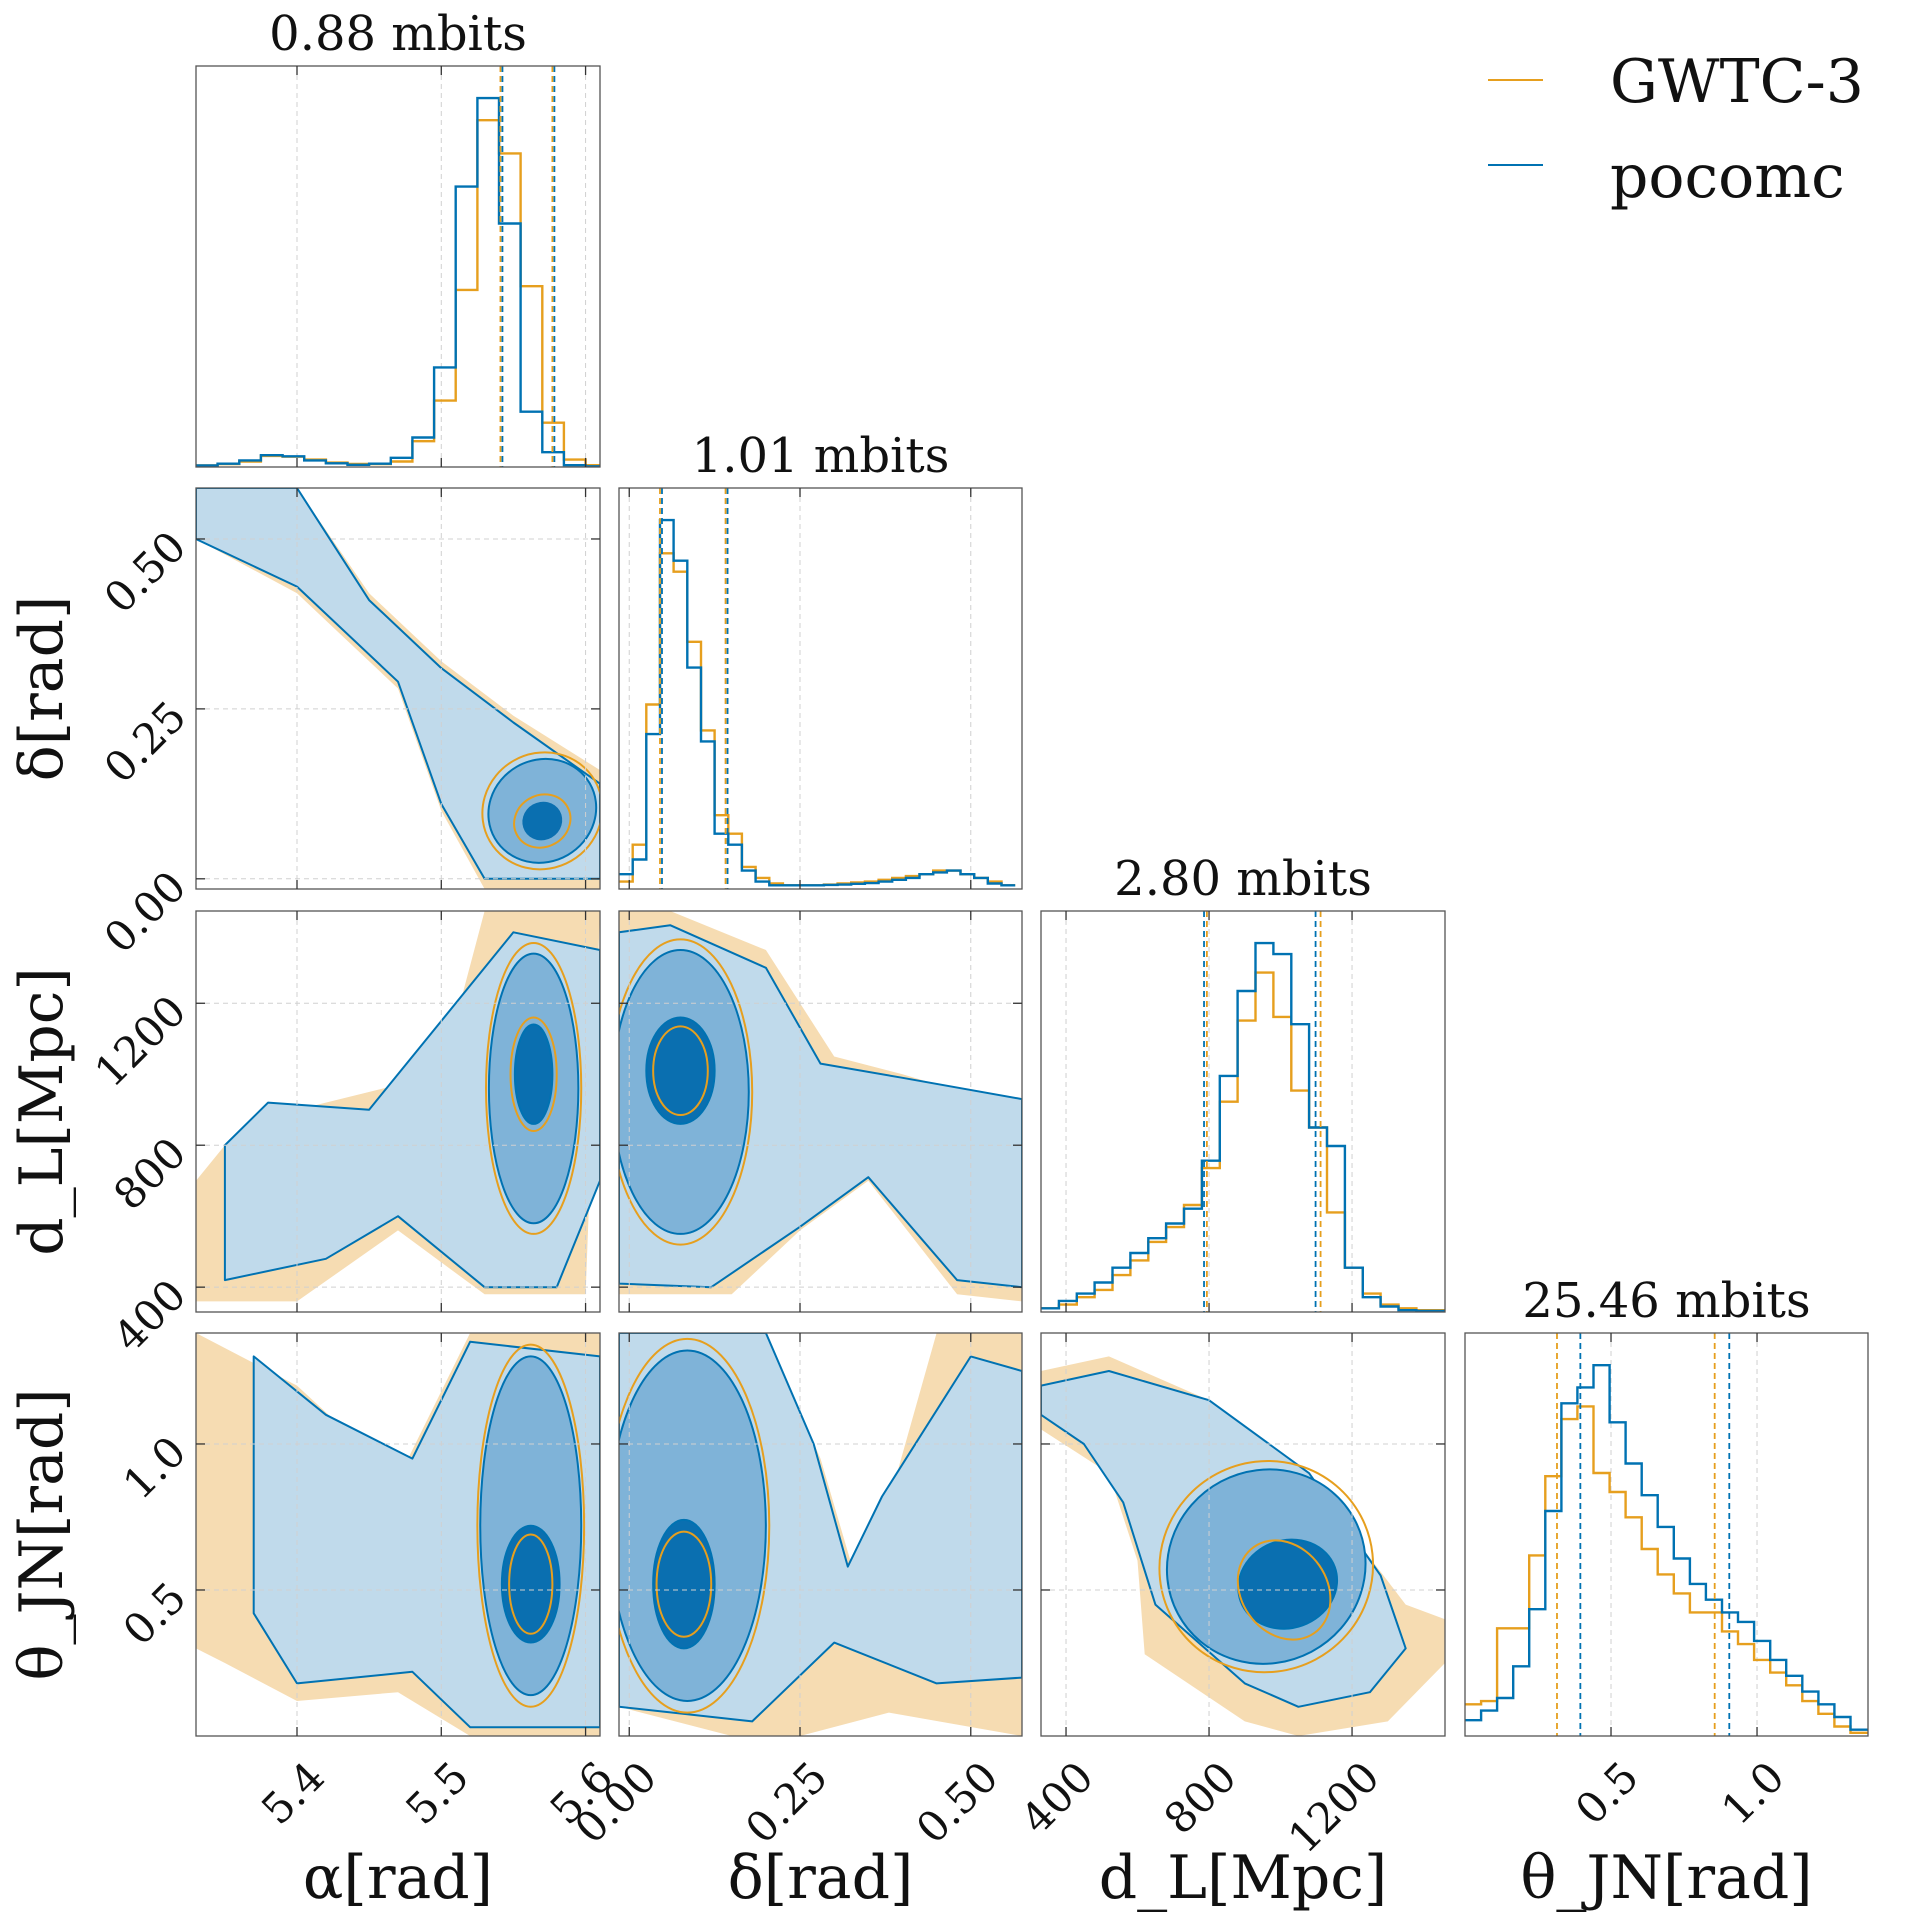 Image resolution: width=1912 pixels, height=1921 pixels. I want to click on contour-panel-delta-dL, so click(820, 1106).